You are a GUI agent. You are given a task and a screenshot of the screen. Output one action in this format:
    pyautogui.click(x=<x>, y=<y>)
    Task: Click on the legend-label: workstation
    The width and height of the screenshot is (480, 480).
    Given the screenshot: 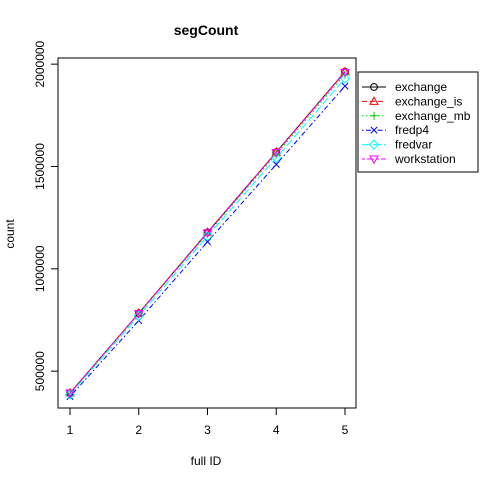 What is the action you would take?
    pyautogui.click(x=425, y=159)
    